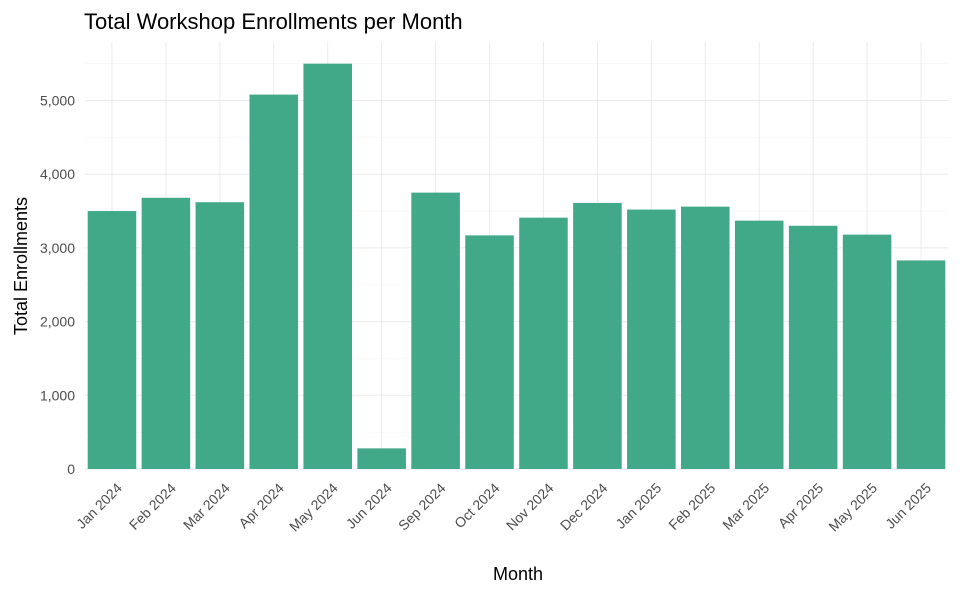  I want to click on y-tick-label: 2,000, so click(57, 322).